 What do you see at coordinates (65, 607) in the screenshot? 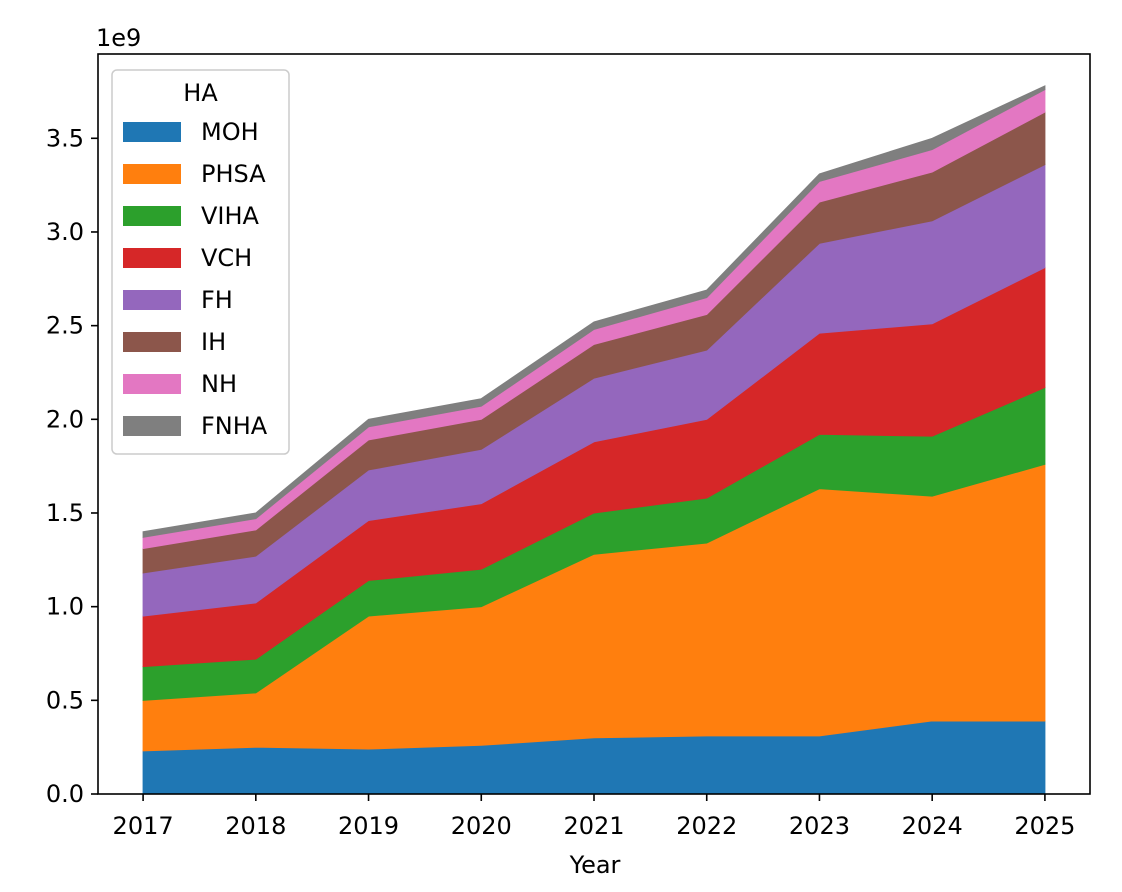
I see `y-tick-label: 1.0` at bounding box center [65, 607].